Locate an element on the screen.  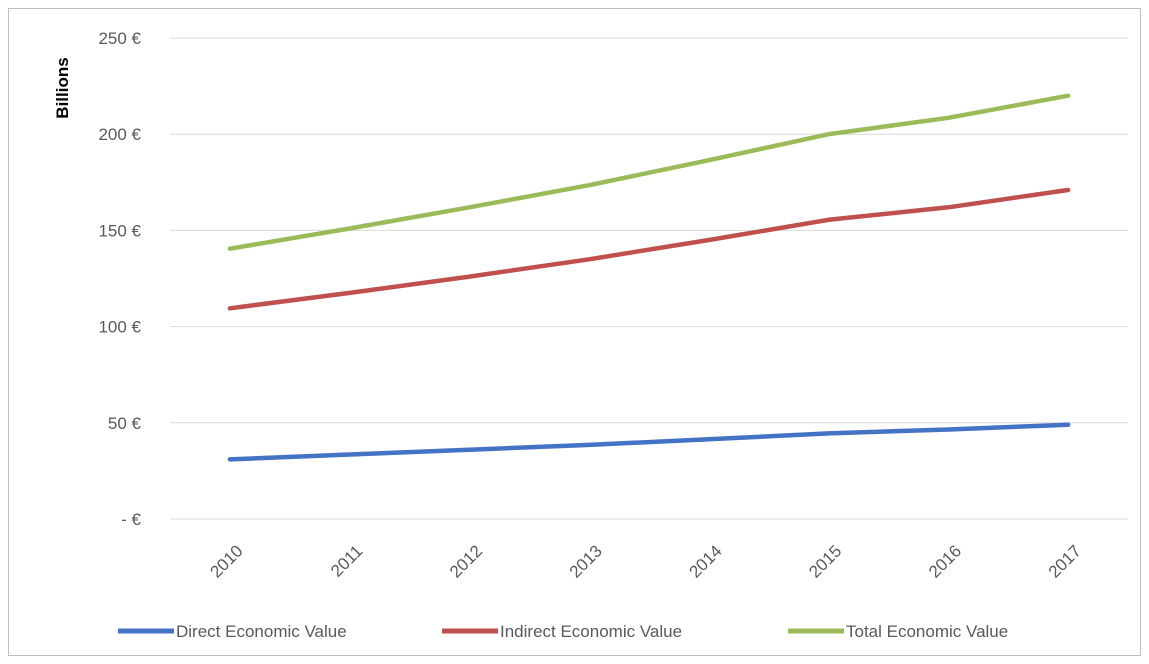
x-tick-label: 2014 is located at coordinates (706, 561).